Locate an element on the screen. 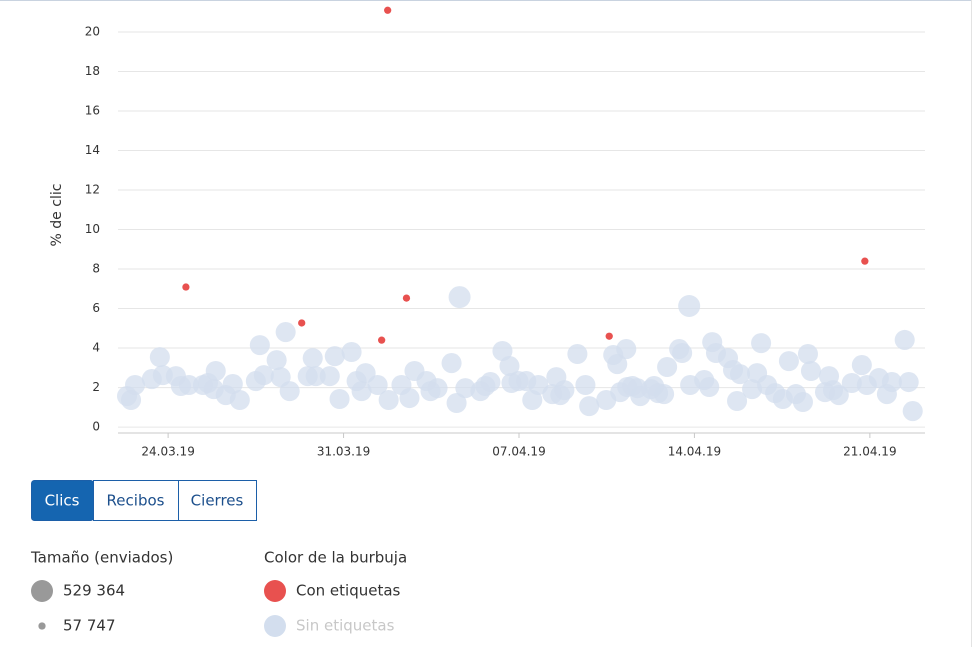  y-tick-label: 2 is located at coordinates (96, 387).